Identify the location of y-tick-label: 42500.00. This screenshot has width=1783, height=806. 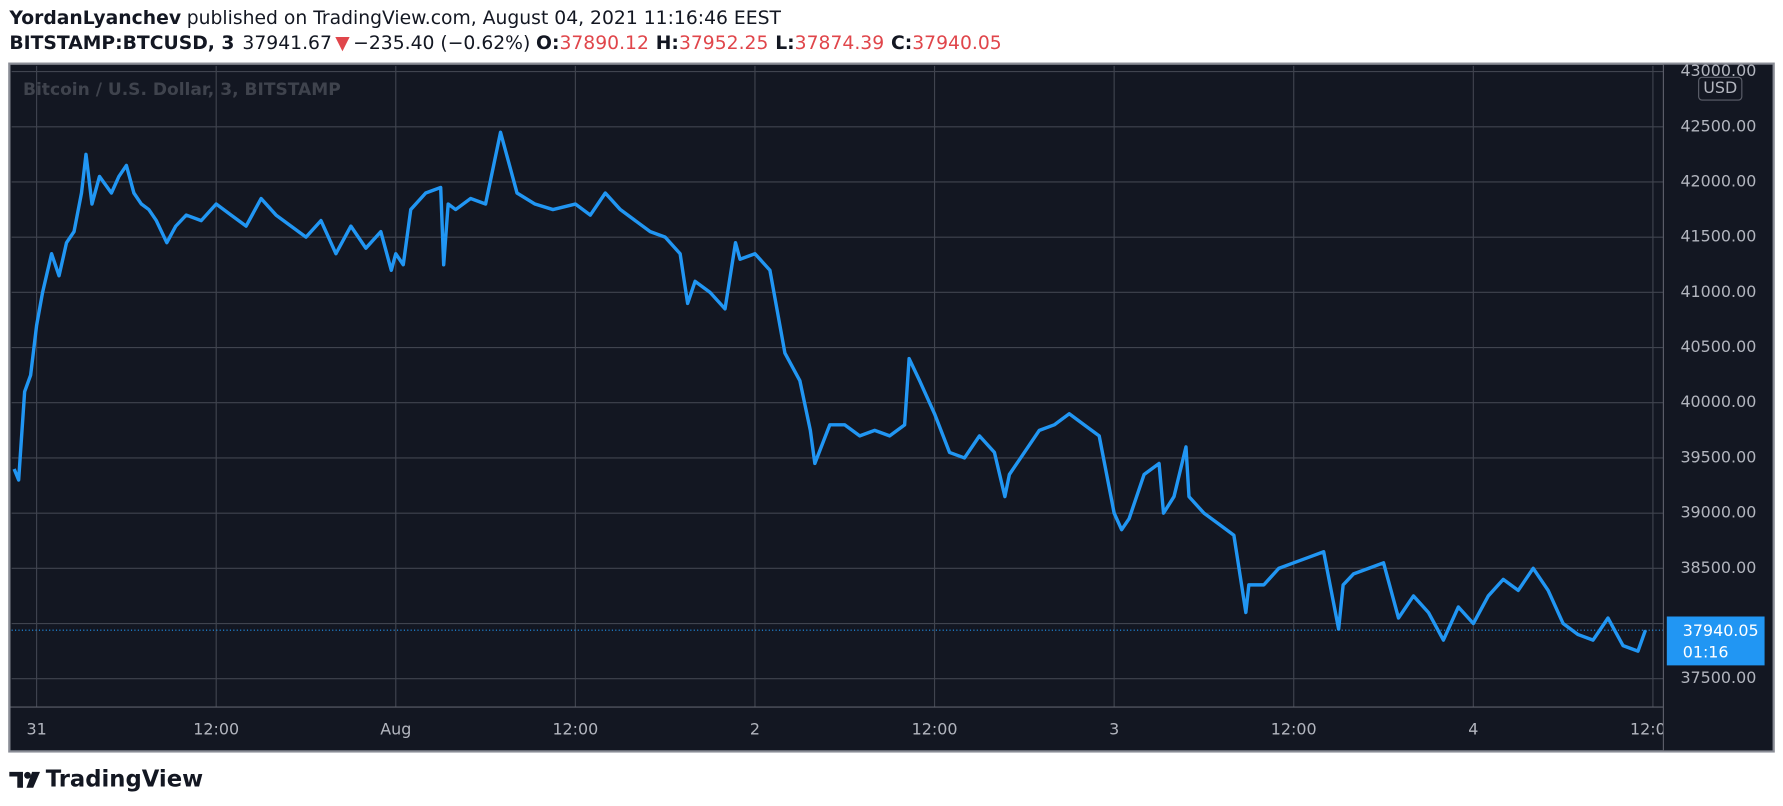
(1718, 125).